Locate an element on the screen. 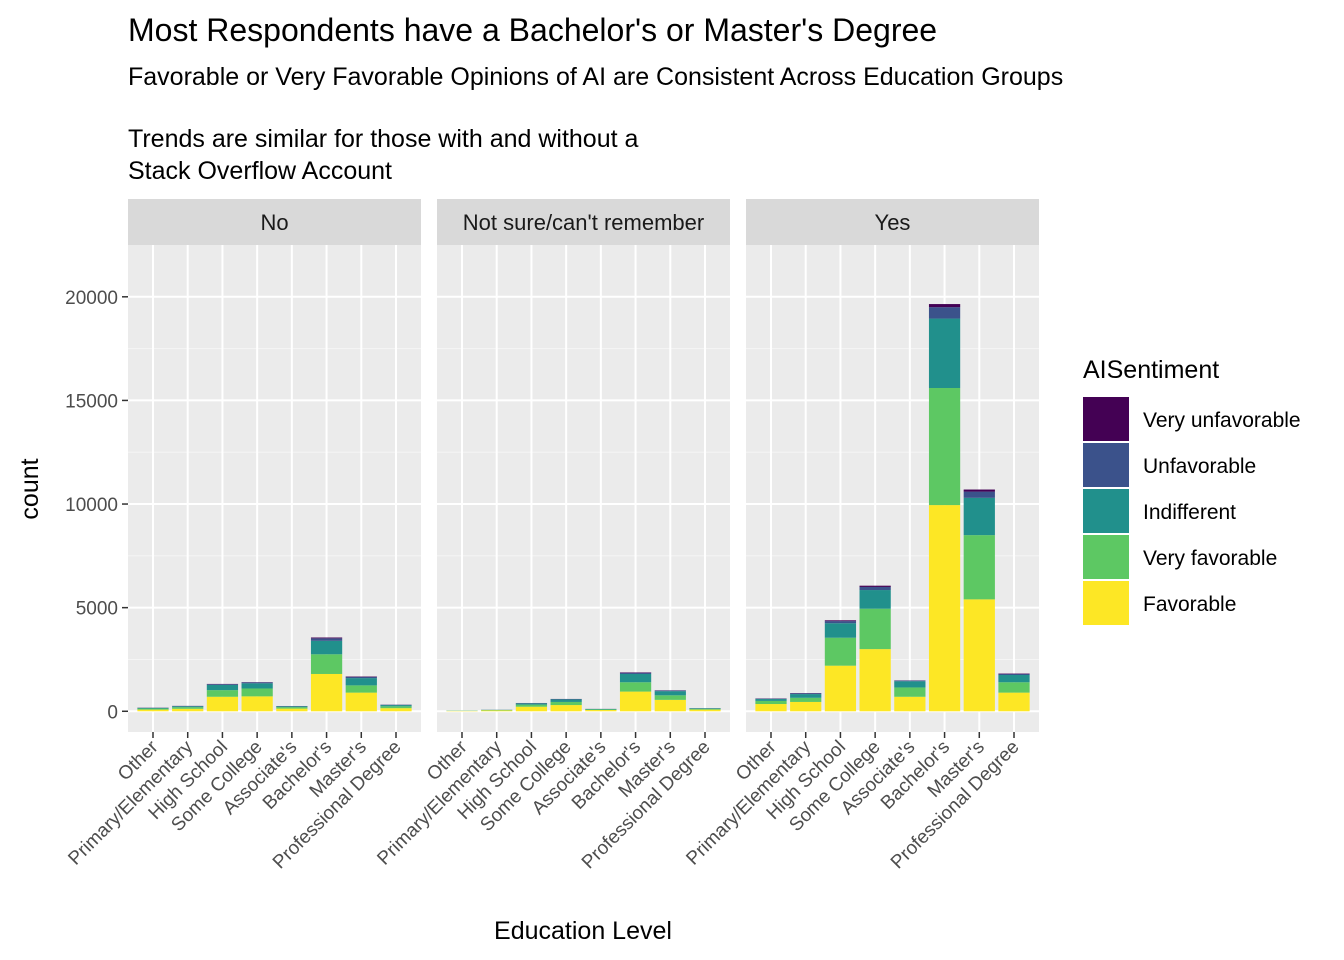  legend-item-label: Favorable is located at coordinates (1189, 604).